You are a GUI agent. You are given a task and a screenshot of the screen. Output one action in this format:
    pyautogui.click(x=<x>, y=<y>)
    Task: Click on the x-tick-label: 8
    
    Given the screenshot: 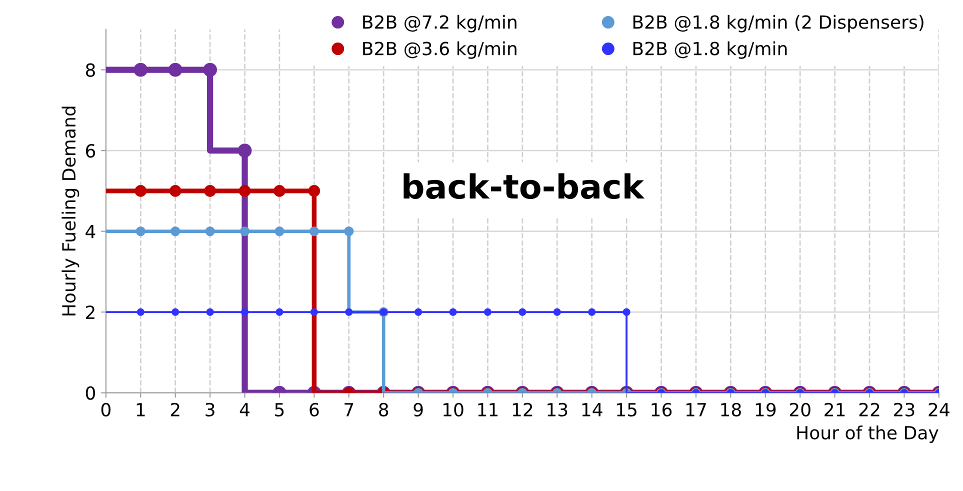 What is the action you would take?
    pyautogui.click(x=383, y=409)
    